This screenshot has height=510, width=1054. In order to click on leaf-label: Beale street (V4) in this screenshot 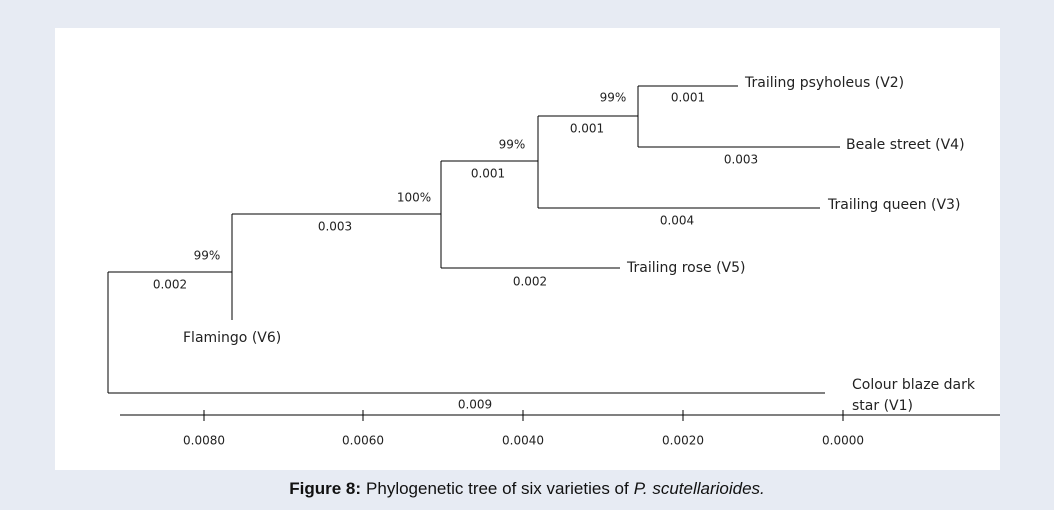, I will do `click(905, 145)`.